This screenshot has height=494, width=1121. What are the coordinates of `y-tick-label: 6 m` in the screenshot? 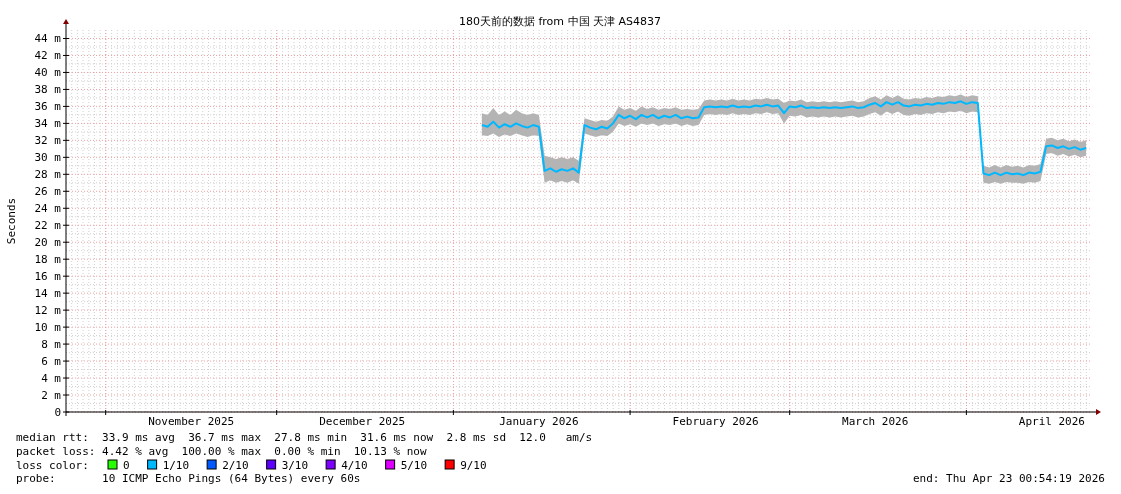 It's located at (51, 362).